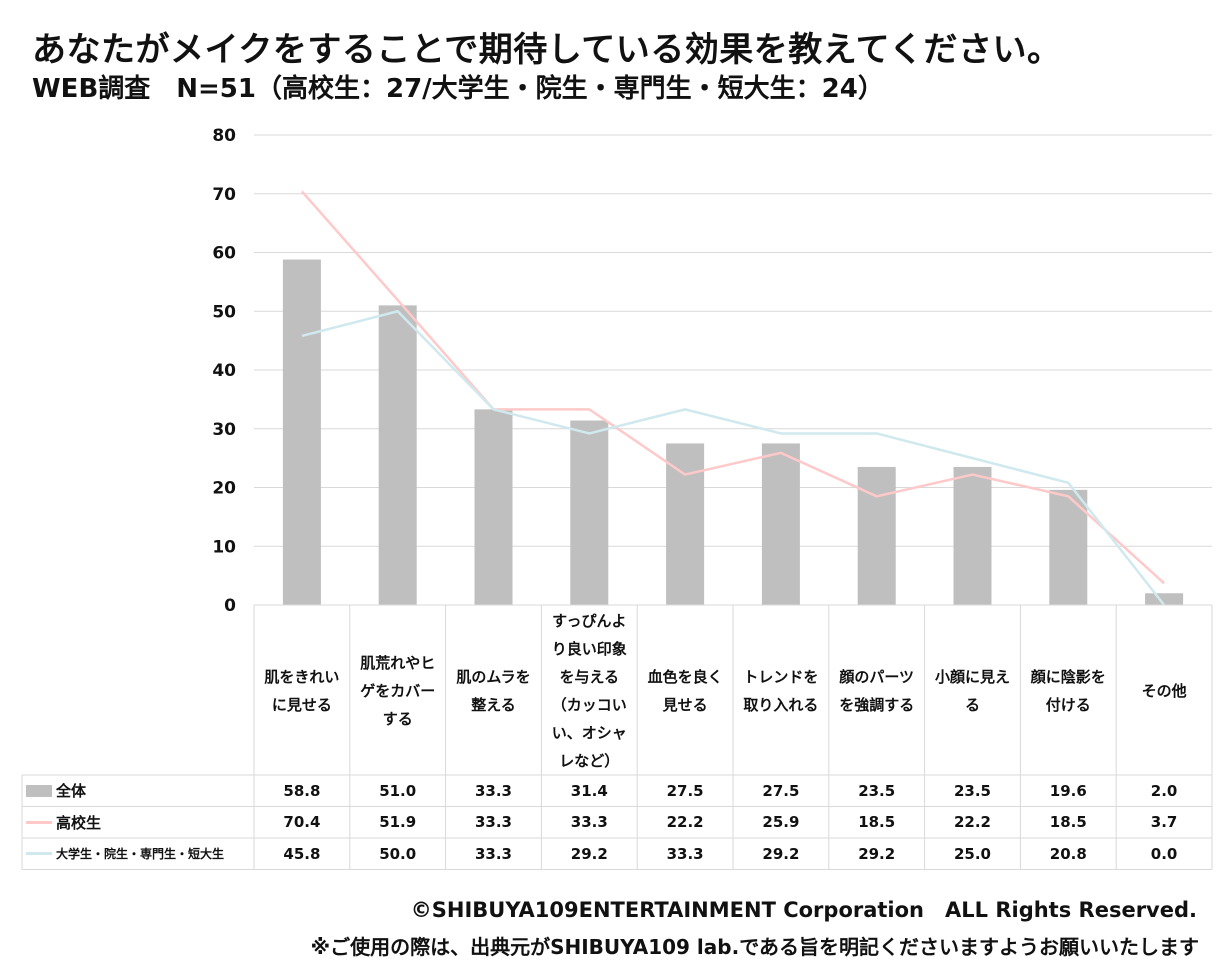 This screenshot has width=1229, height=972. I want to click on y-tick-label: 40, so click(224, 371).